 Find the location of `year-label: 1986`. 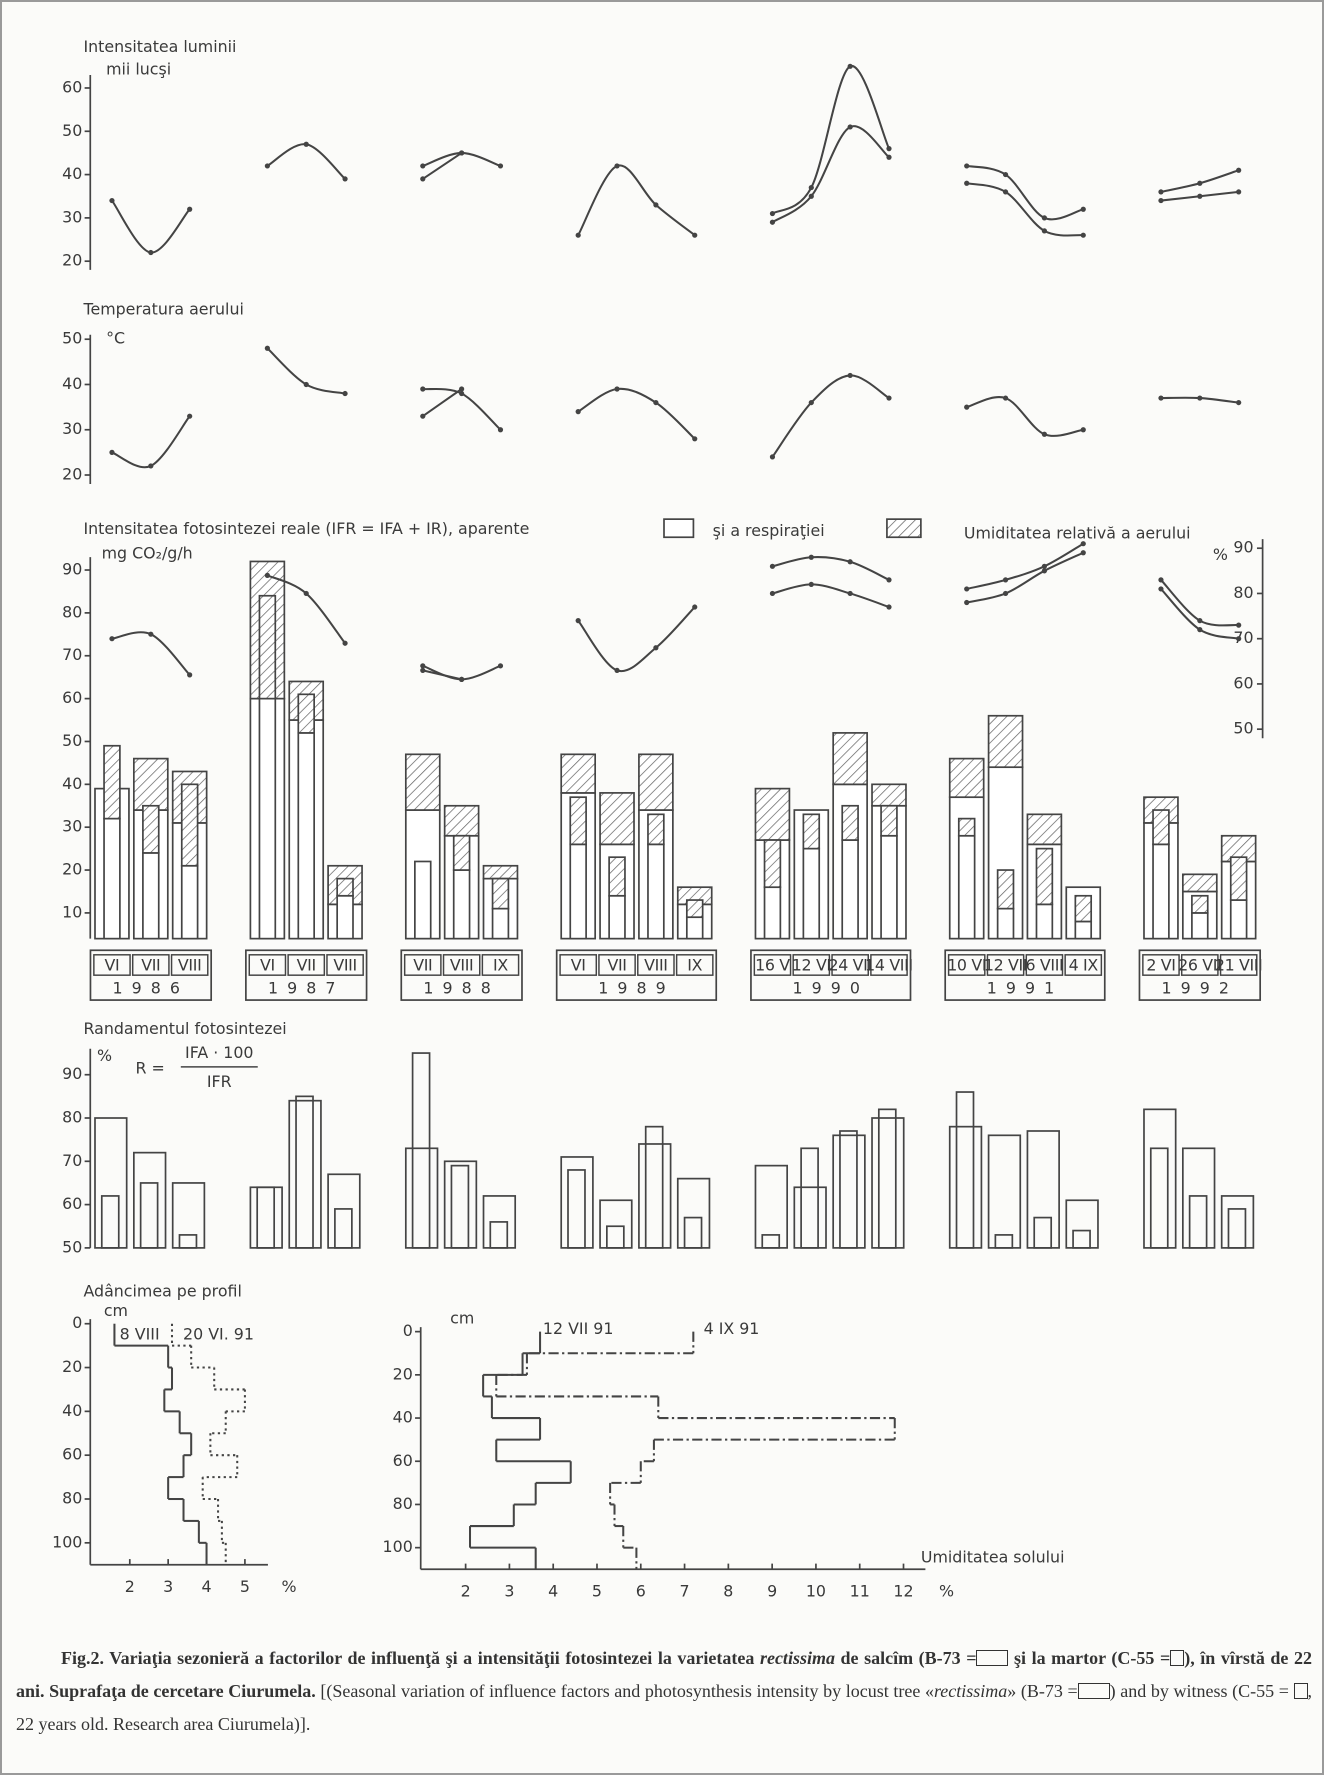

year-label: 1986 is located at coordinates (151, 987).